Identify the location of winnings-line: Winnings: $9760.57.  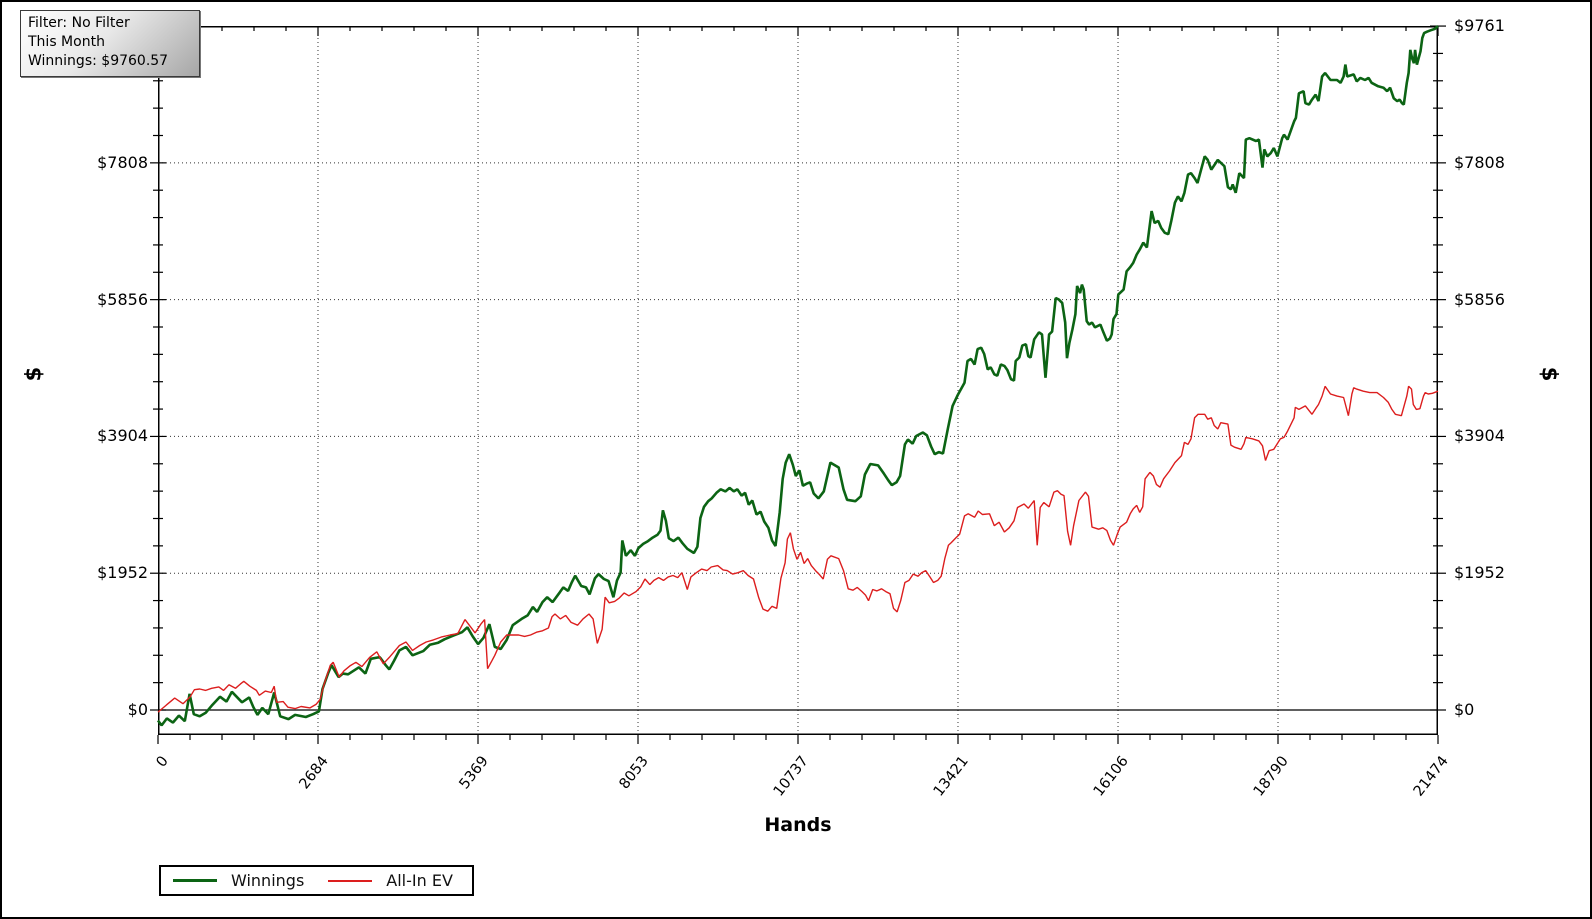
(98, 61).